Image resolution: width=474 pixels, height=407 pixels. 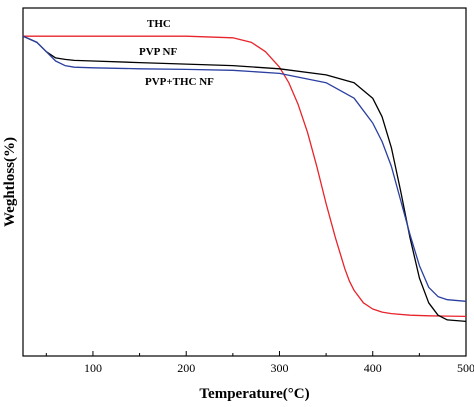 What do you see at coordinates (93, 368) in the screenshot?
I see `x-tick-label: 100` at bounding box center [93, 368].